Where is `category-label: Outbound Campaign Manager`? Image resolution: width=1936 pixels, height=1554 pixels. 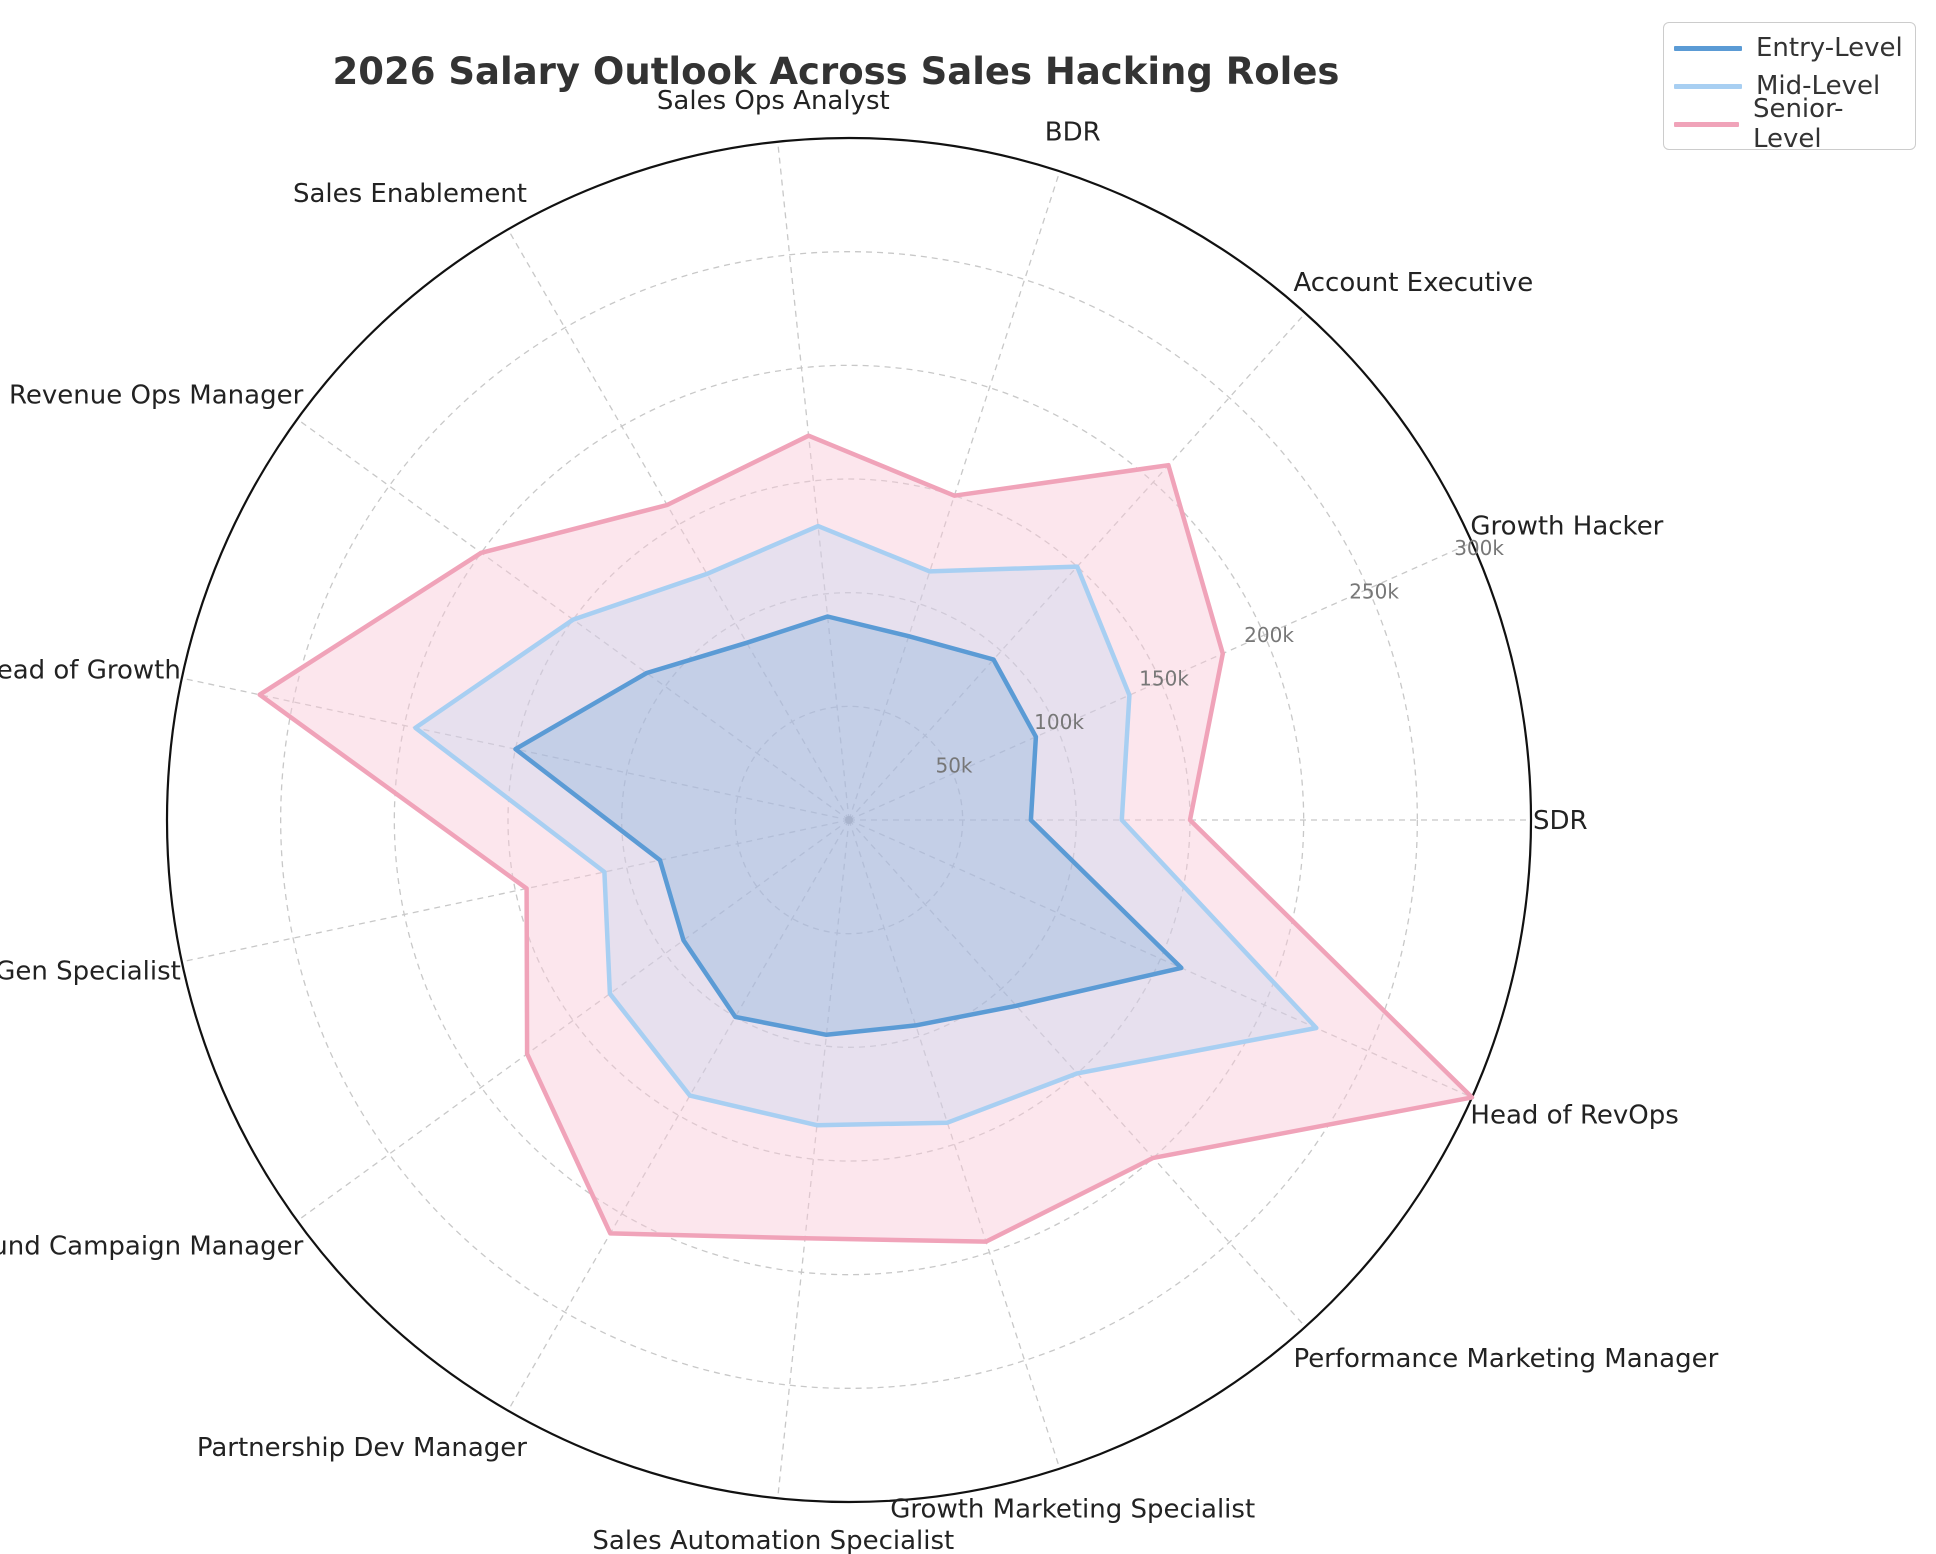 category-label: Outbound Campaign Manager is located at coordinates (152, 1247).